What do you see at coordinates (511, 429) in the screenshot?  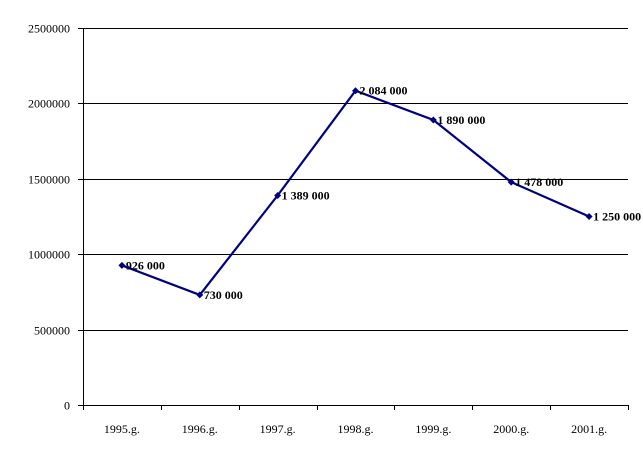 I see `x-tick-label: 2000.g.` at bounding box center [511, 429].